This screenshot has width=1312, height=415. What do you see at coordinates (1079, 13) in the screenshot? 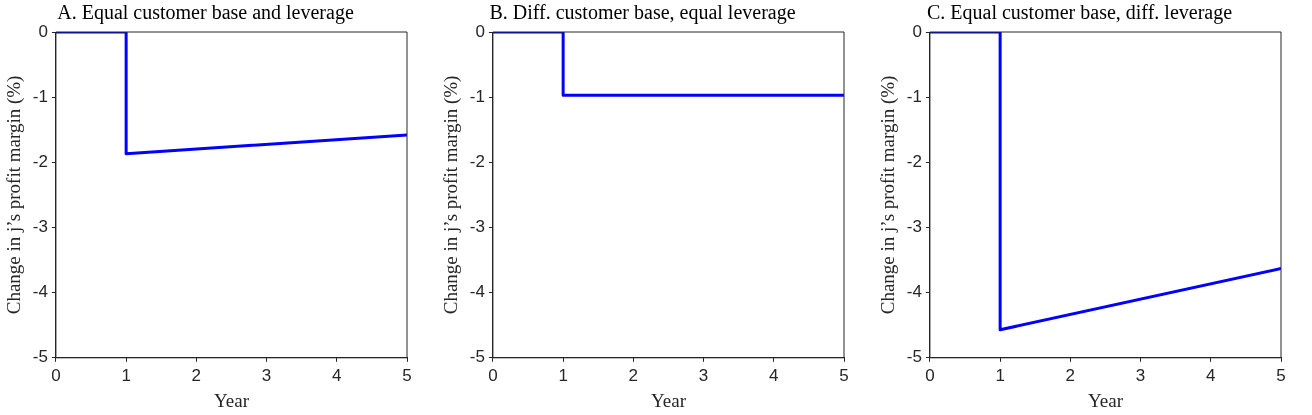
I see `chart-title: C. Equal customer base, diff. leverage` at bounding box center [1079, 13].